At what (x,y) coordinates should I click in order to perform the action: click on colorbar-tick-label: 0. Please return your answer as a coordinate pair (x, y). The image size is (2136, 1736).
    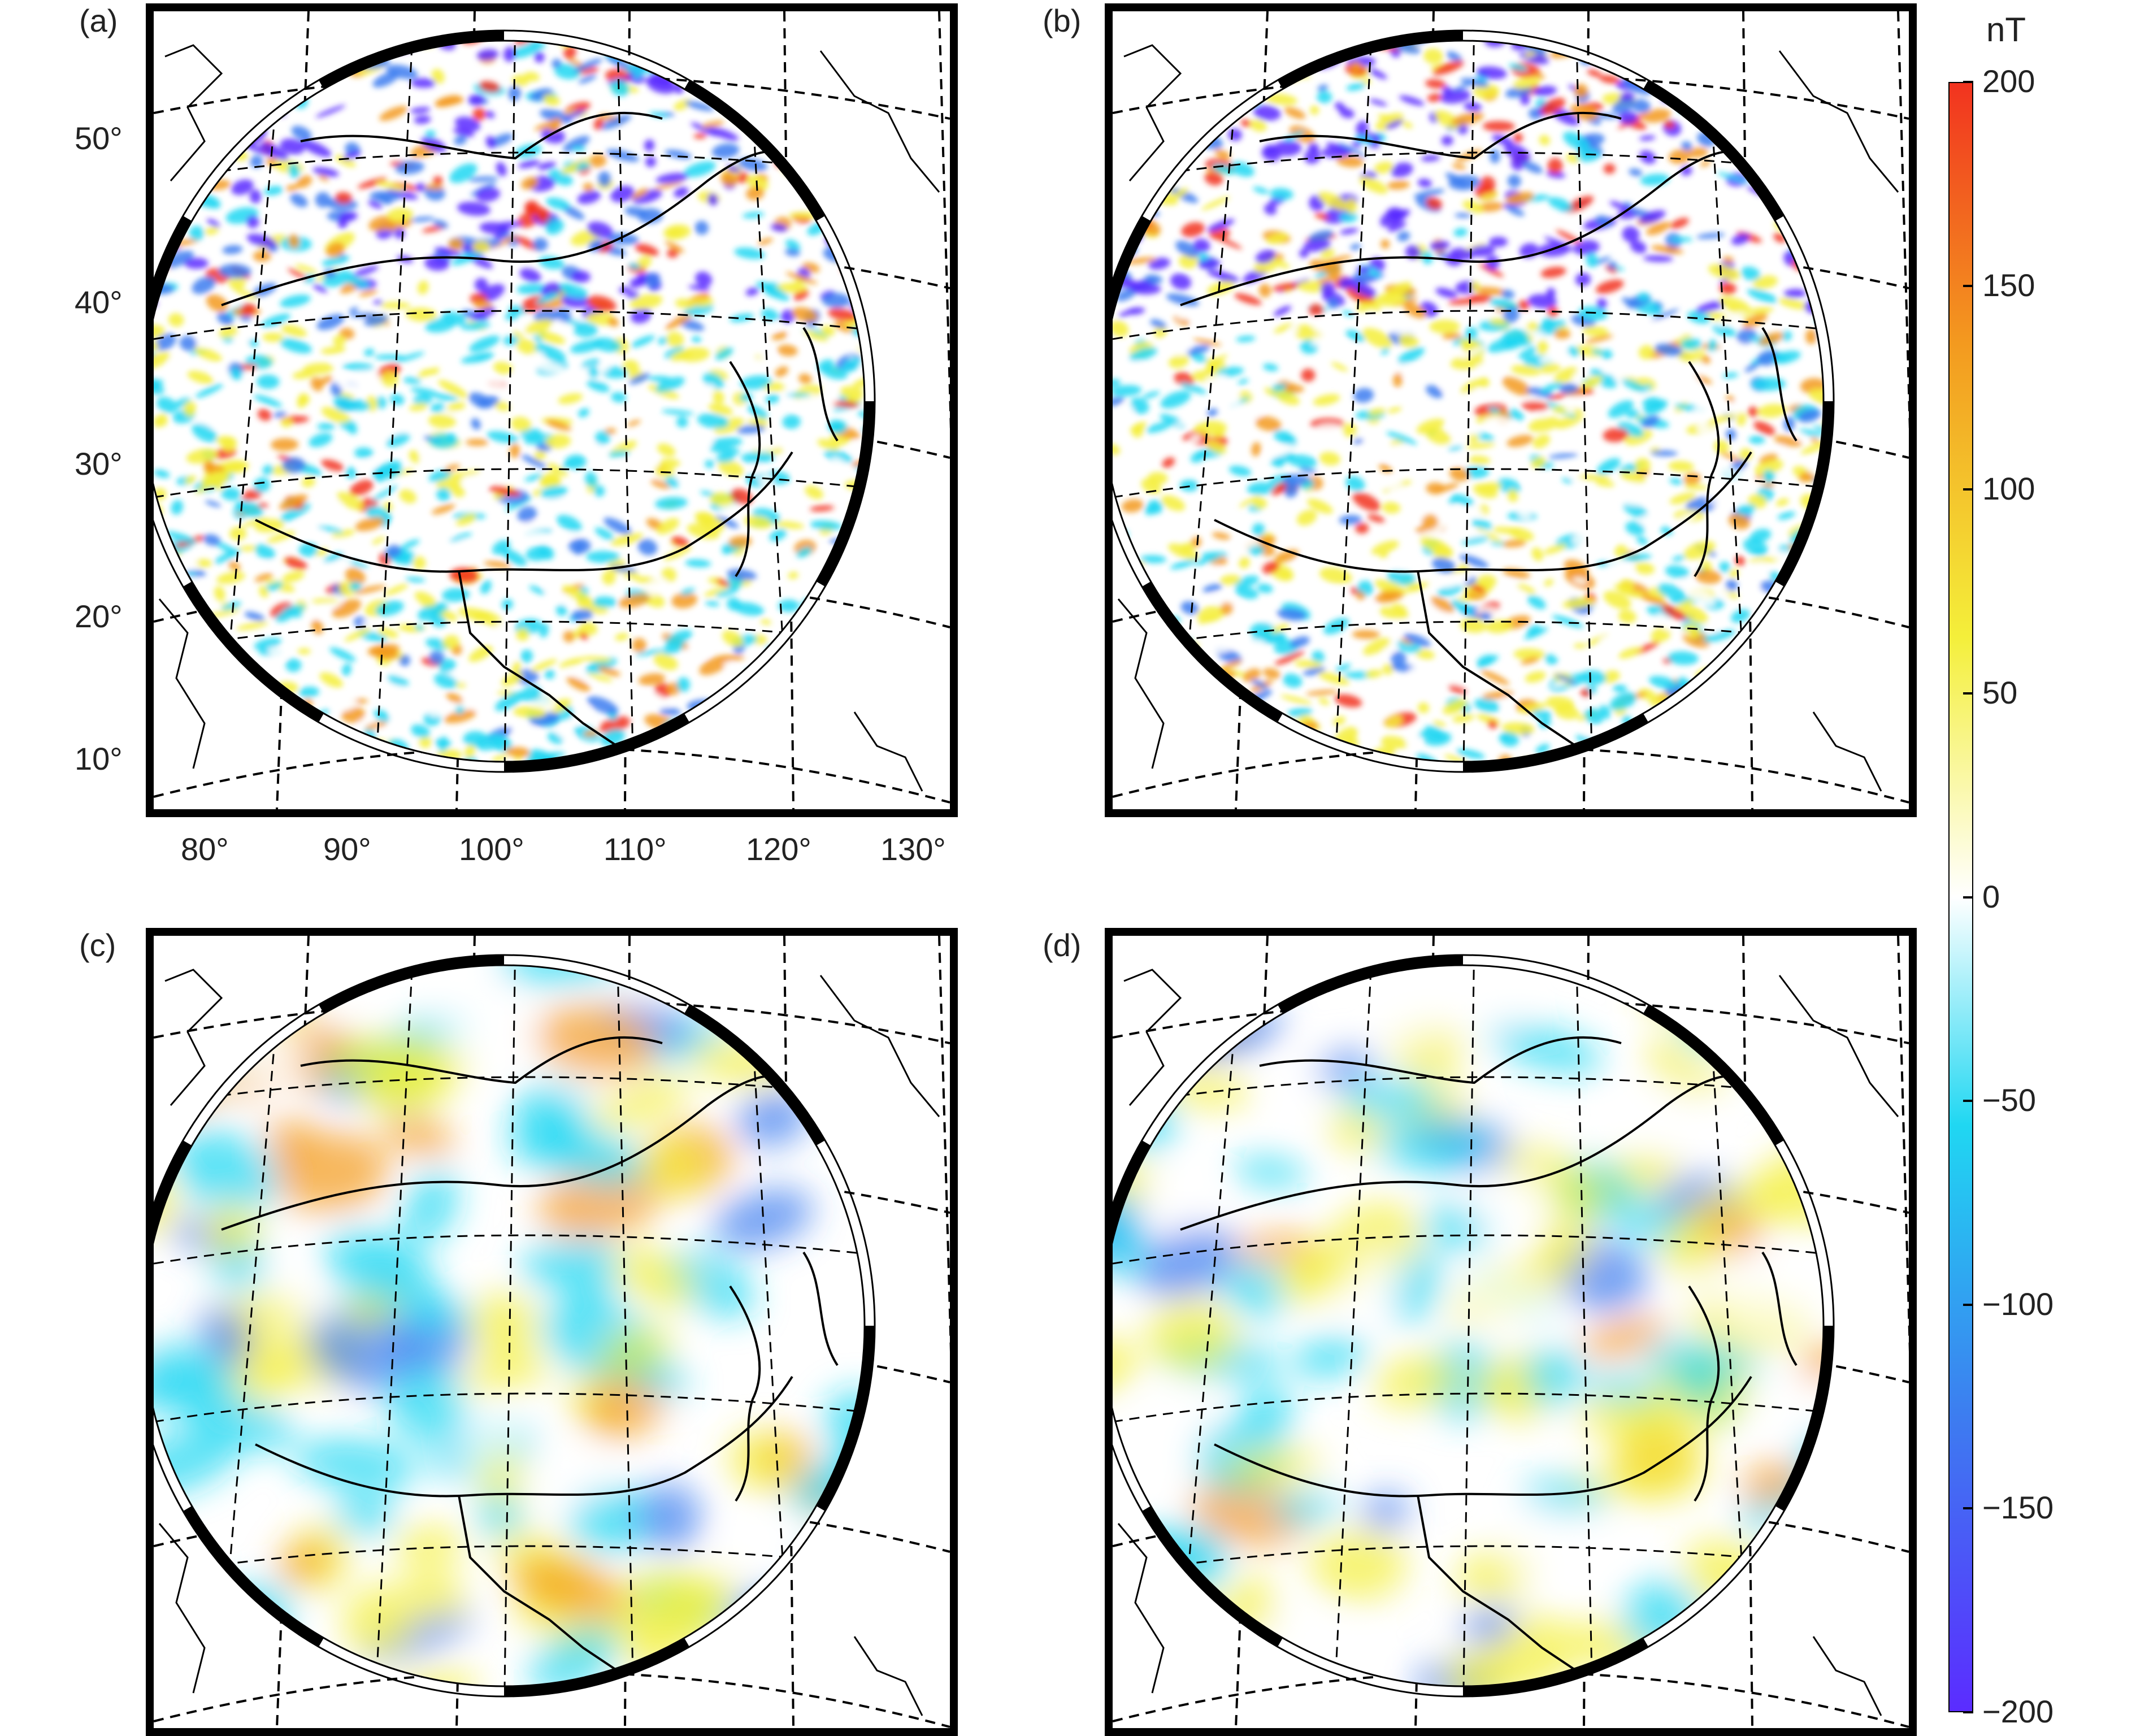
    Looking at the image, I should click on (1991, 896).